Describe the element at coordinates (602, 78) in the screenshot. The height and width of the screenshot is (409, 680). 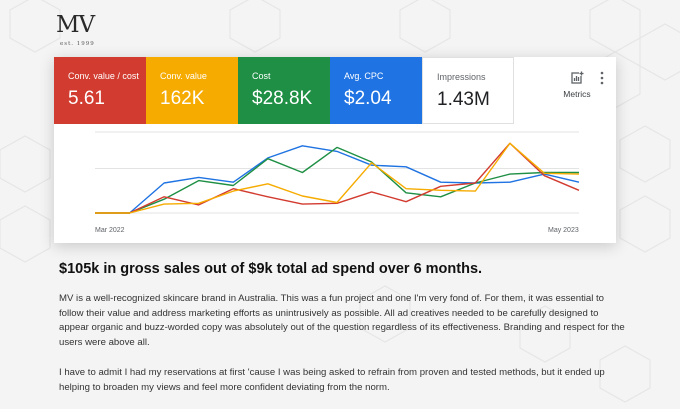
I see `more-vert-icon` at that location.